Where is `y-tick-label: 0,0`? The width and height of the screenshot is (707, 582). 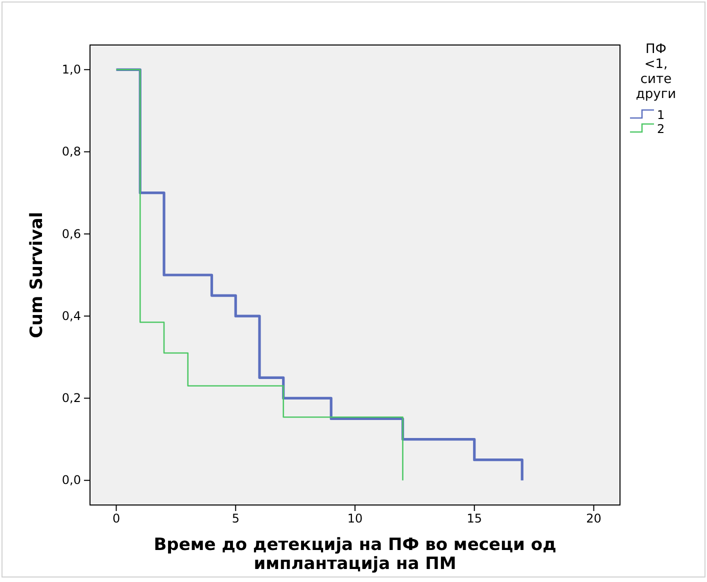 y-tick-label: 0,0 is located at coordinates (71, 480).